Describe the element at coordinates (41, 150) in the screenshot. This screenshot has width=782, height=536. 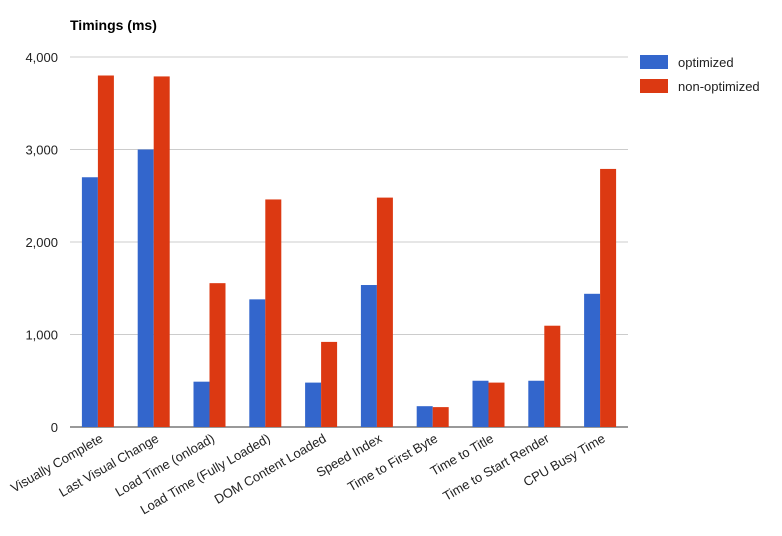
I see `y-tick-label: 3,000` at that location.